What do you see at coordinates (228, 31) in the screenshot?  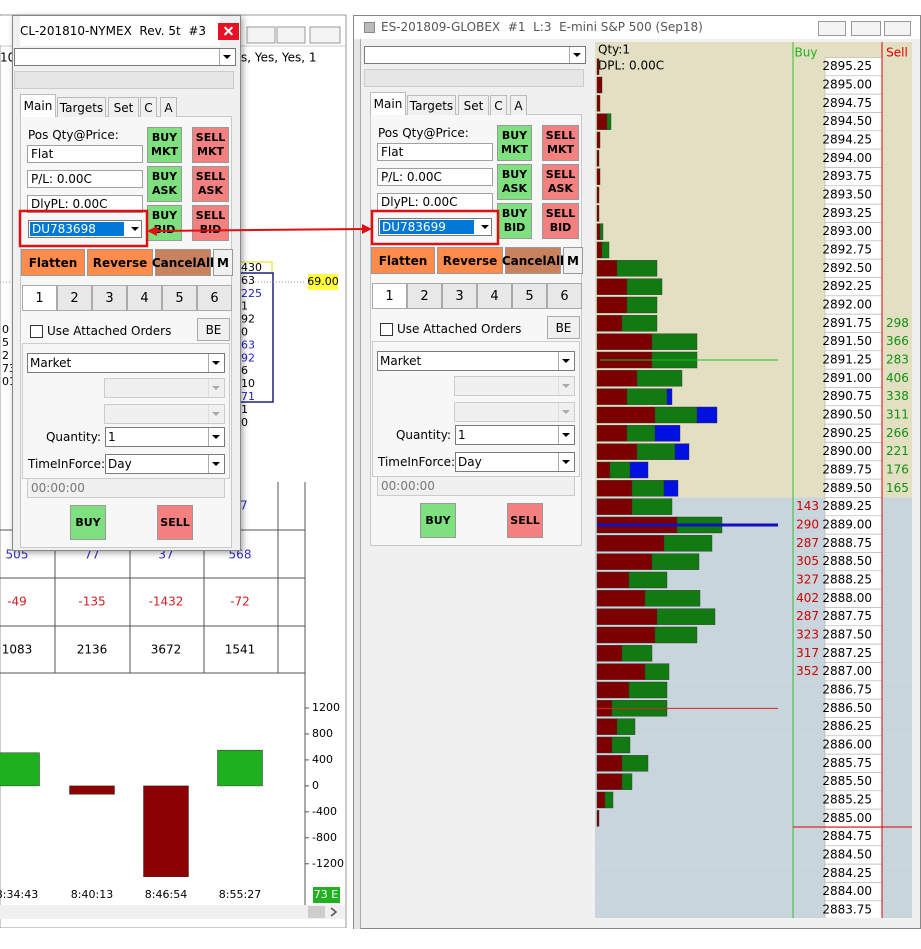 I see `close-button` at bounding box center [228, 31].